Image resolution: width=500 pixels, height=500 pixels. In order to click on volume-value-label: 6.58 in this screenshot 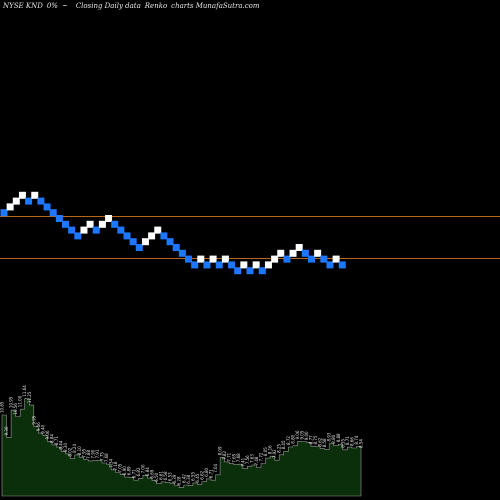, I will do `click(165, 475)`.